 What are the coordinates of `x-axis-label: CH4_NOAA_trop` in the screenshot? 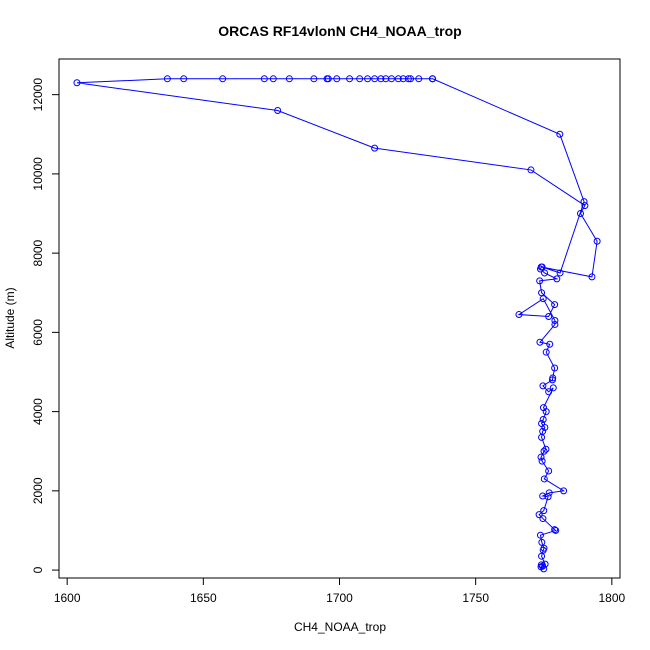 It's located at (340, 627).